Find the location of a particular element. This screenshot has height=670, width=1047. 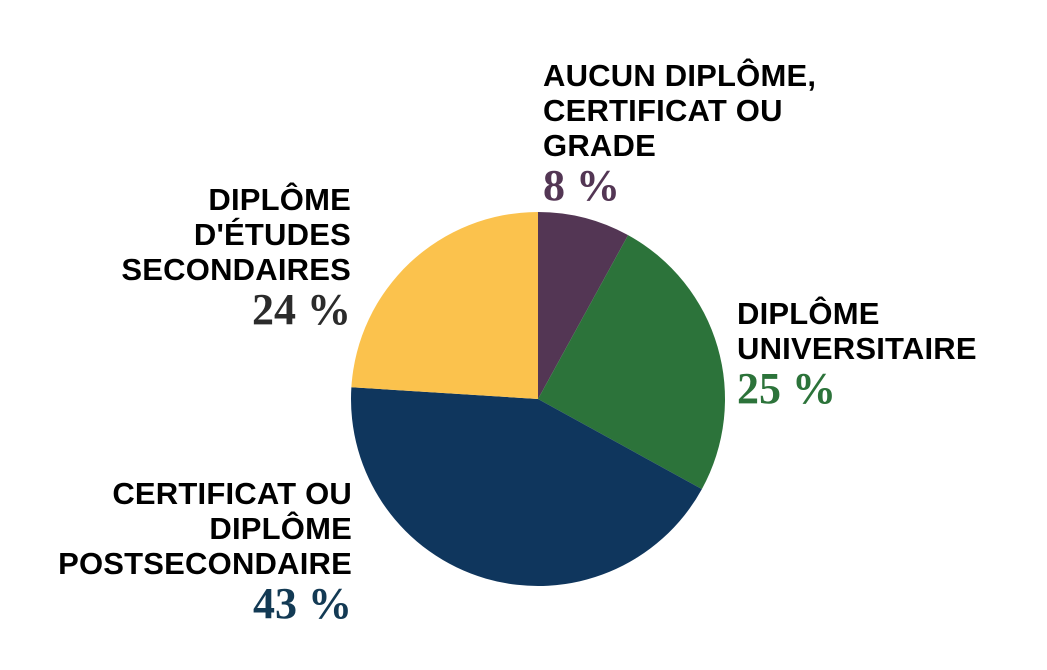

slice-label-text: AUCUN DIPLÔME, CERTIFICAT OU GRADE is located at coordinates (680, 110).